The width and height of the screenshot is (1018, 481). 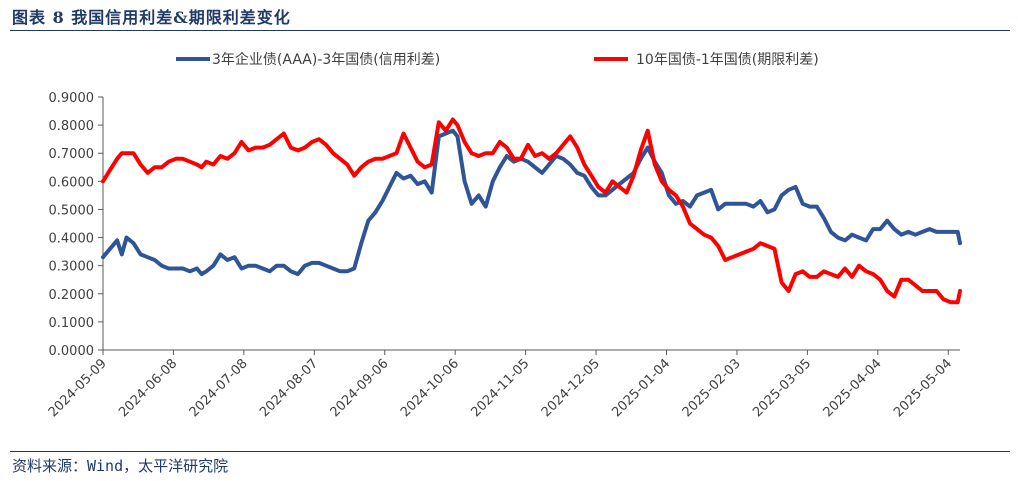 I want to click on x-tick-label: 2025-02-03, so click(x=712, y=388).